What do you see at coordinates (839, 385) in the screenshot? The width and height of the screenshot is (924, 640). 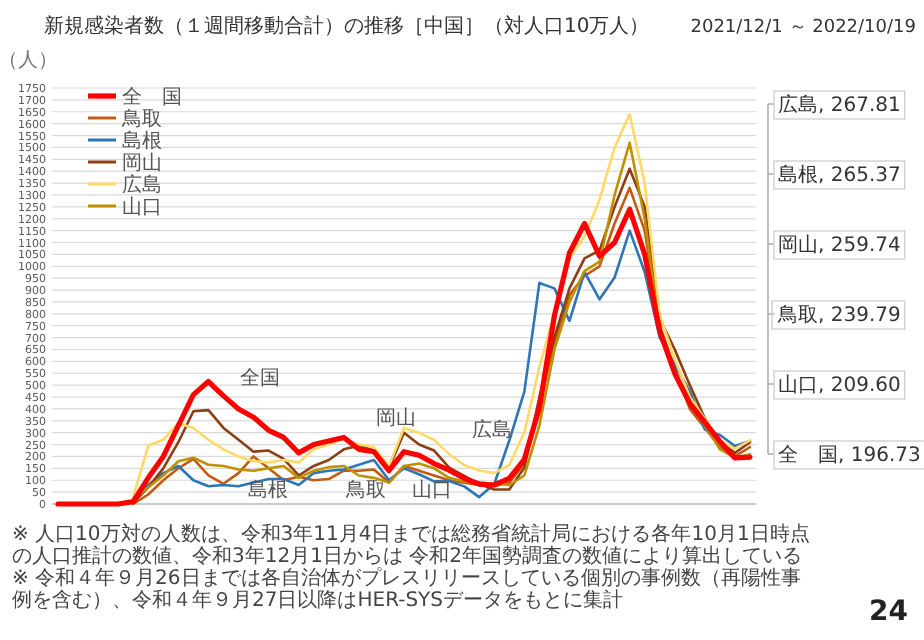 I see `text: 山口, 209.60` at bounding box center [839, 385].